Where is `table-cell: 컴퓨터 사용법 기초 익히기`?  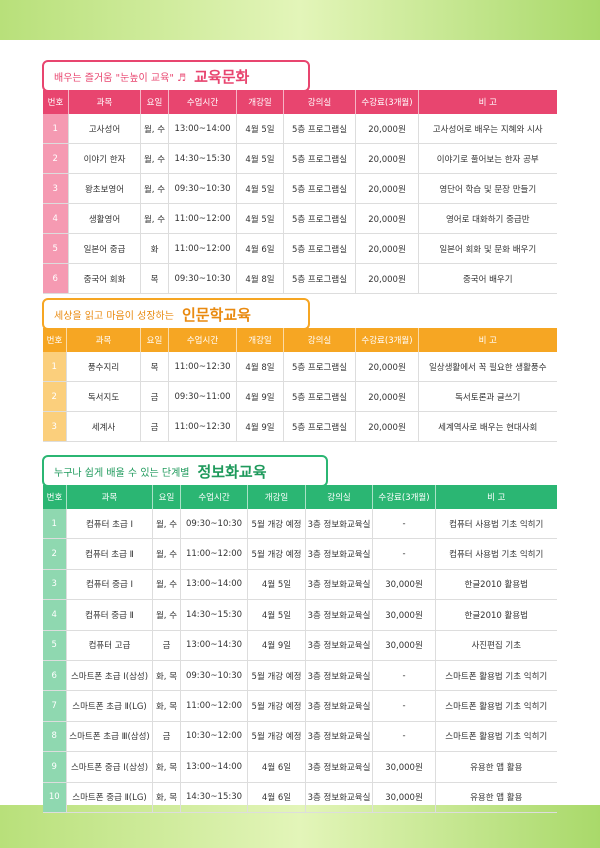 table-cell: 컴퓨터 사용법 기초 익히기 is located at coordinates (496, 524).